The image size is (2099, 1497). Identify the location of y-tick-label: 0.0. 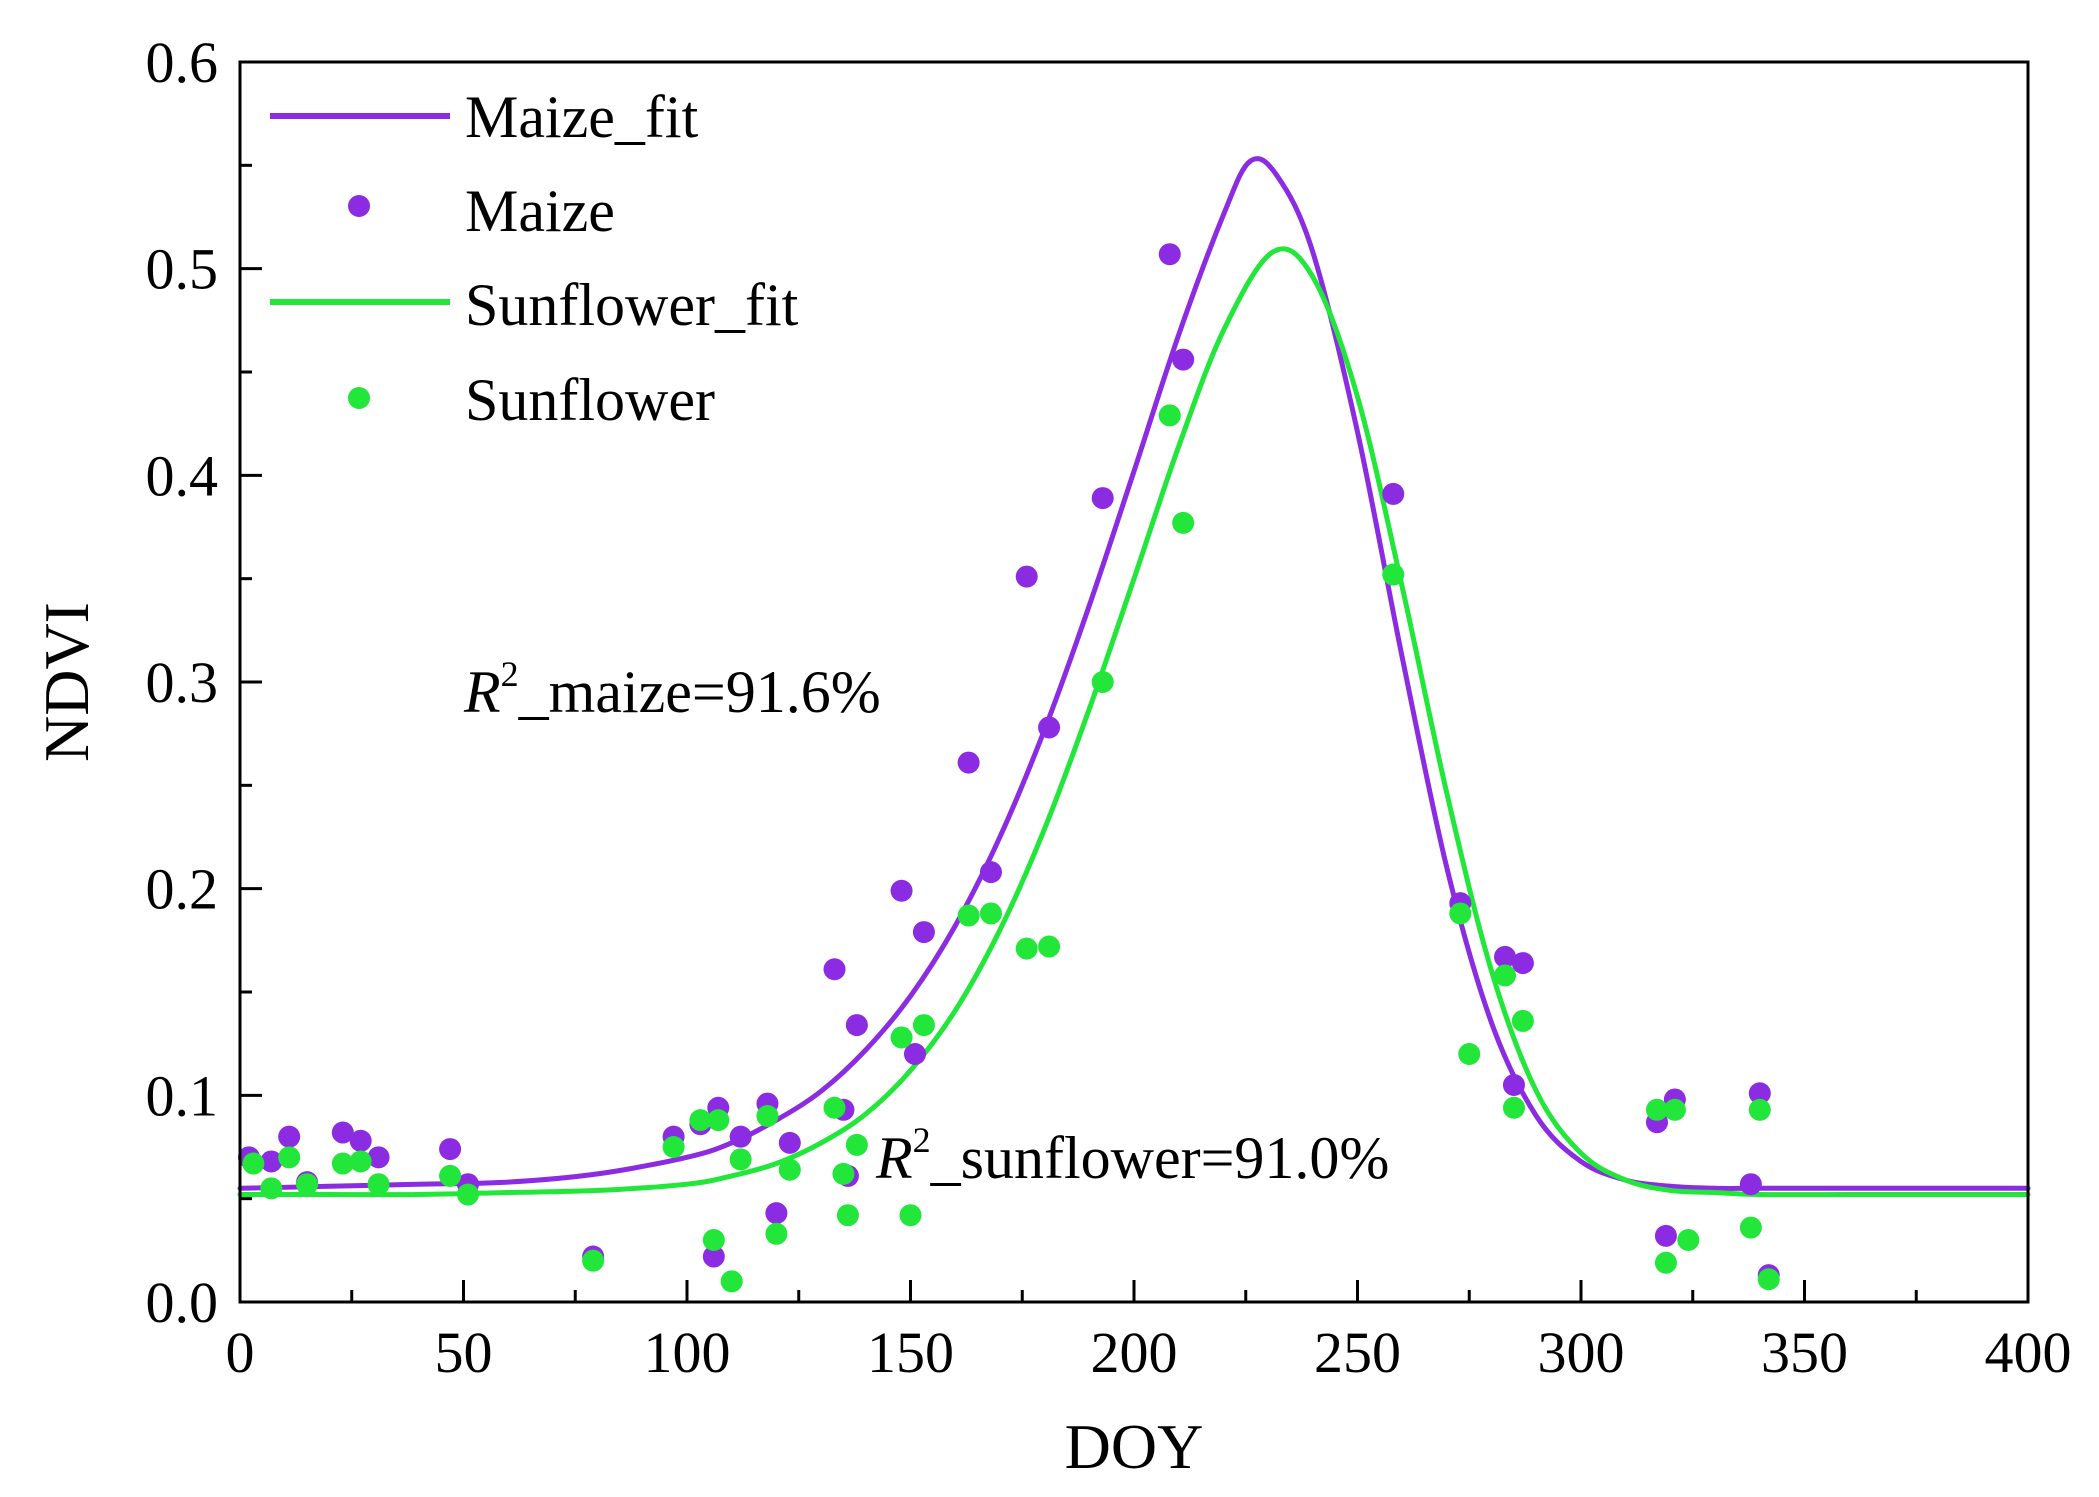
(182, 1302).